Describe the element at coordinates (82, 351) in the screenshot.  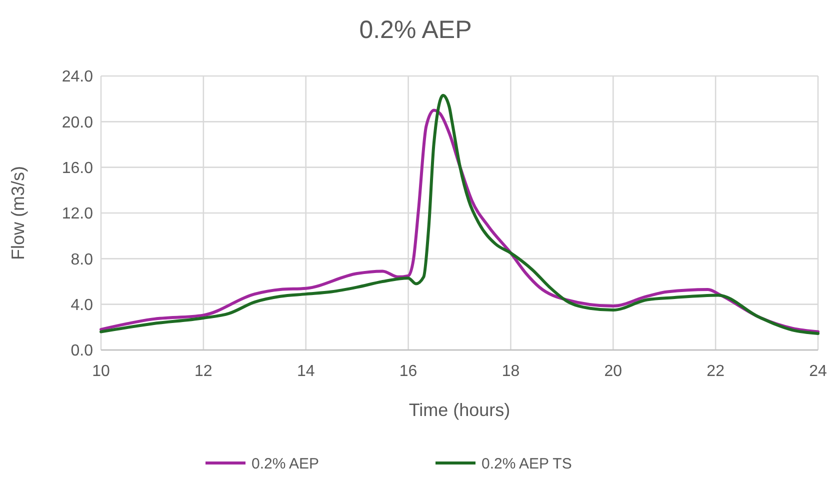
I see `y-tick-label: 0.0` at that location.